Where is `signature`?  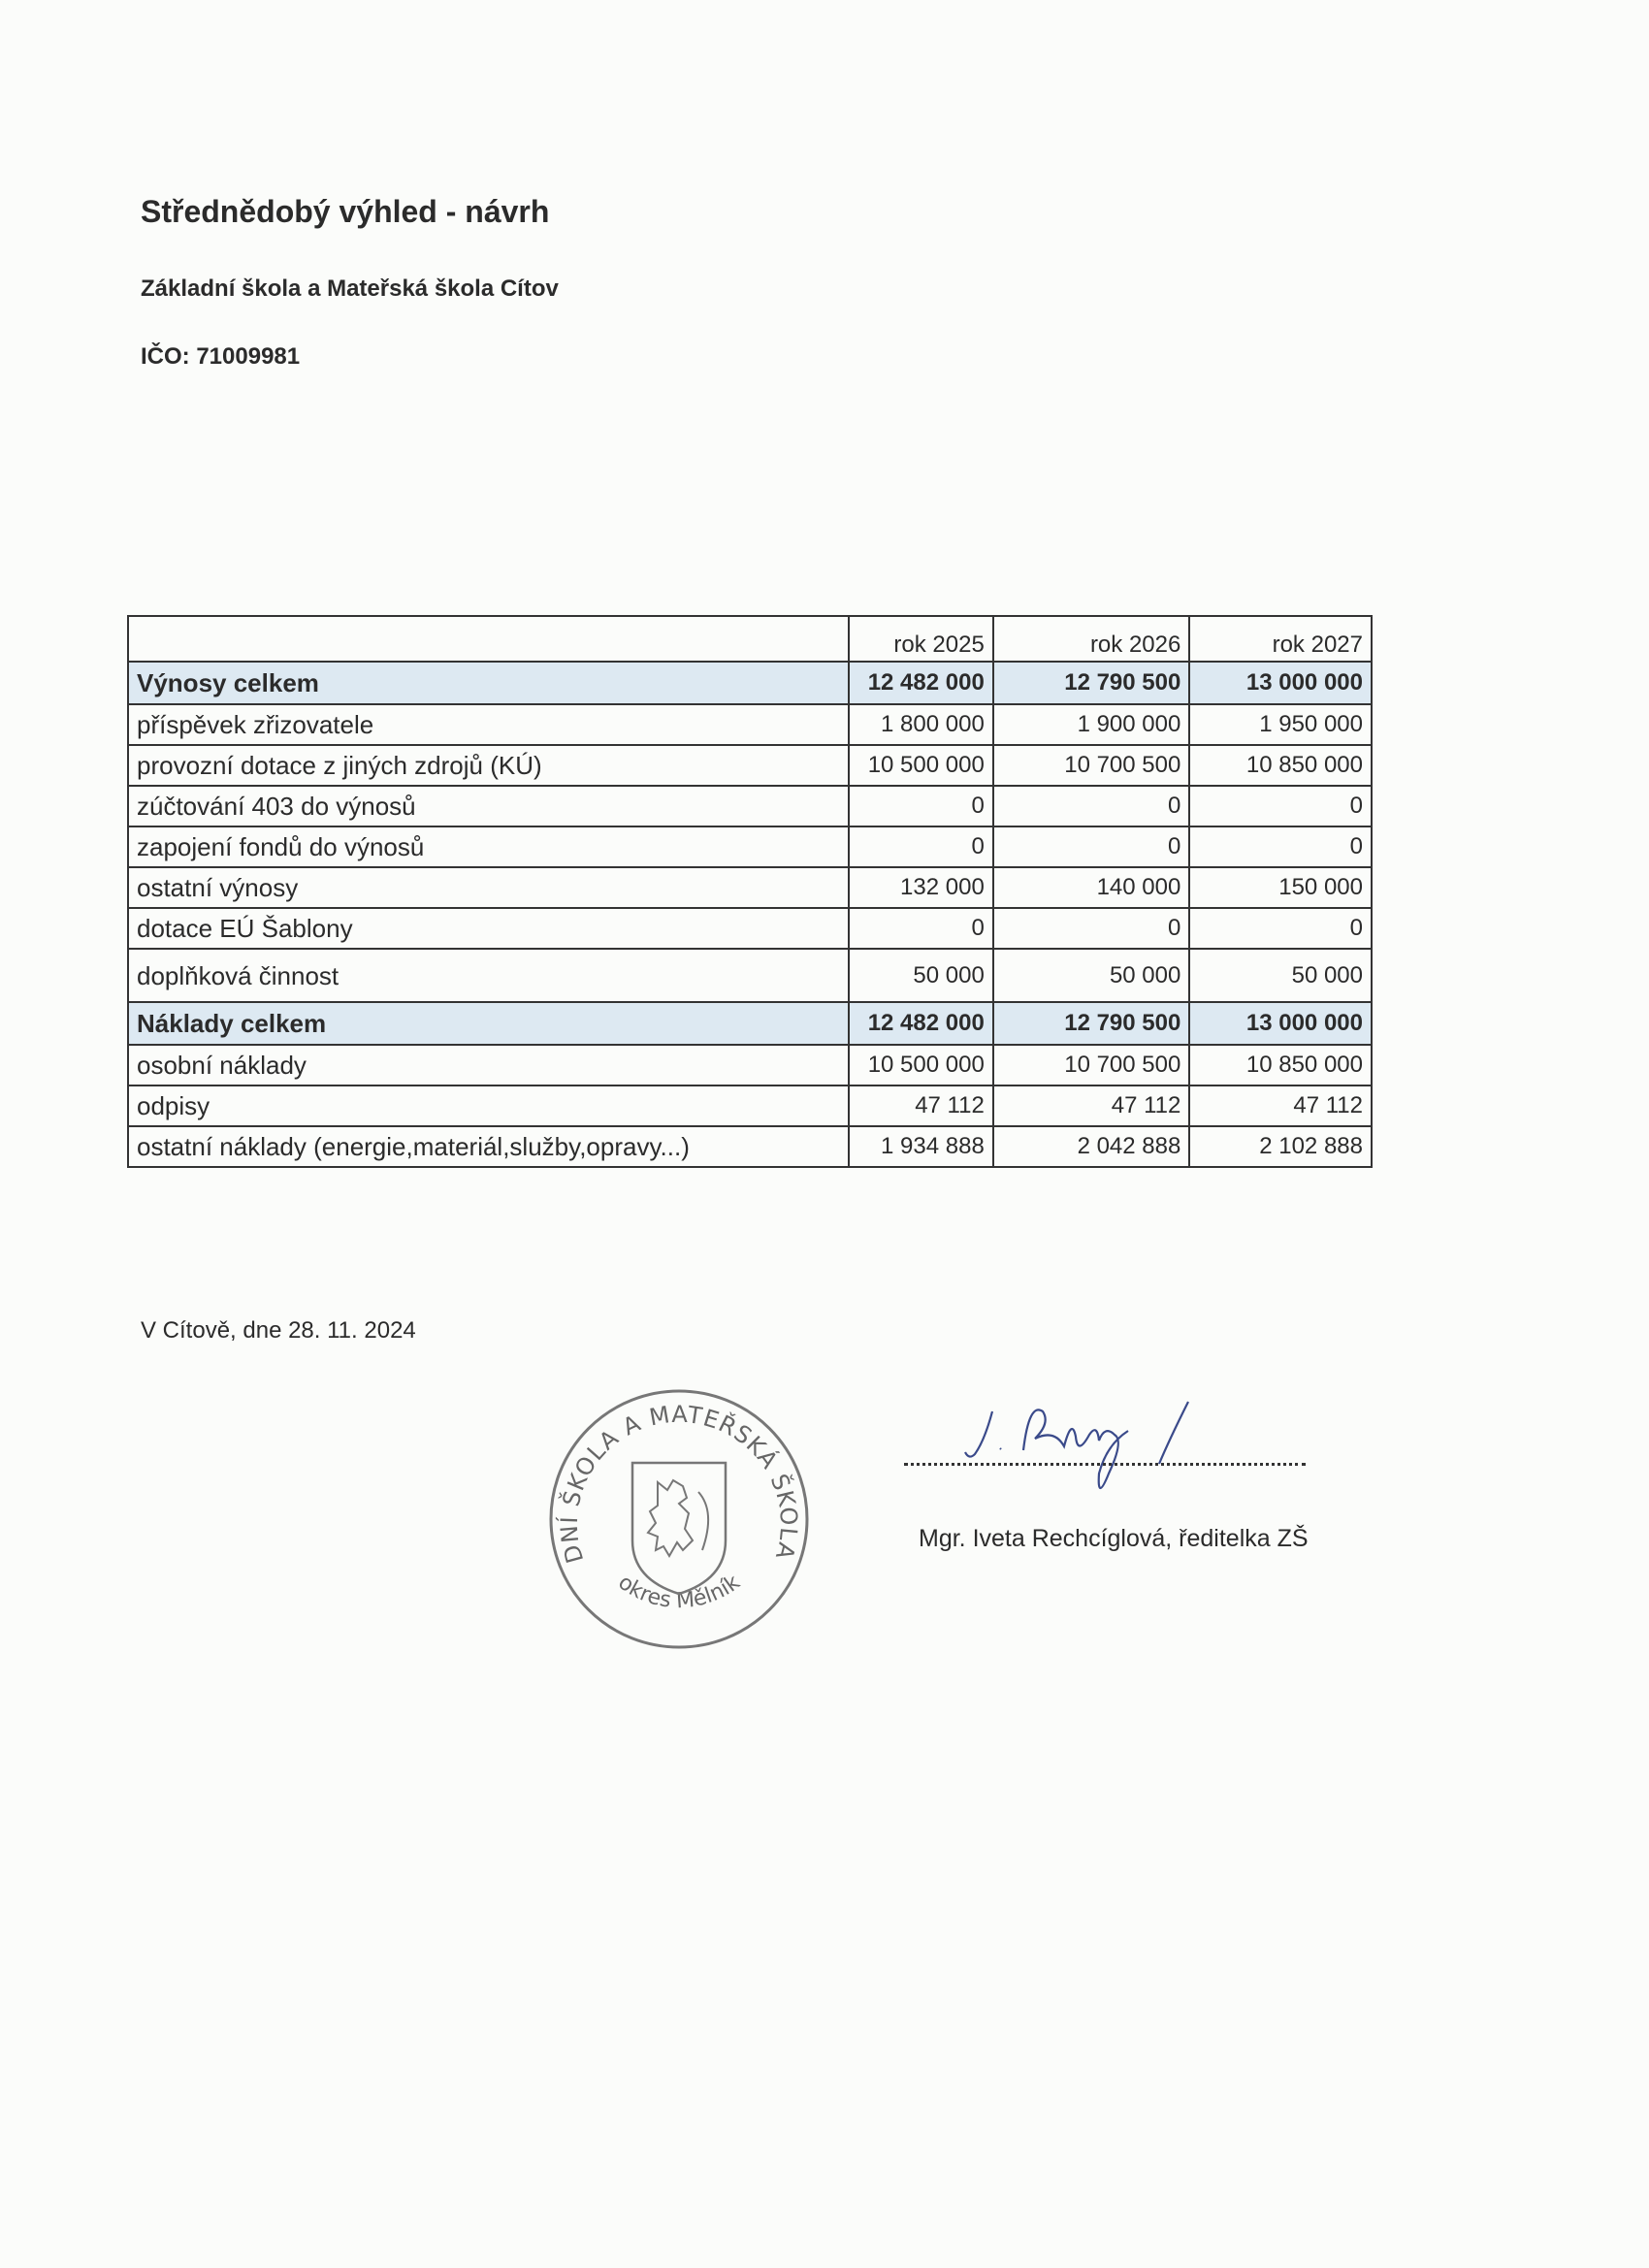 signature is located at coordinates (1076, 1445).